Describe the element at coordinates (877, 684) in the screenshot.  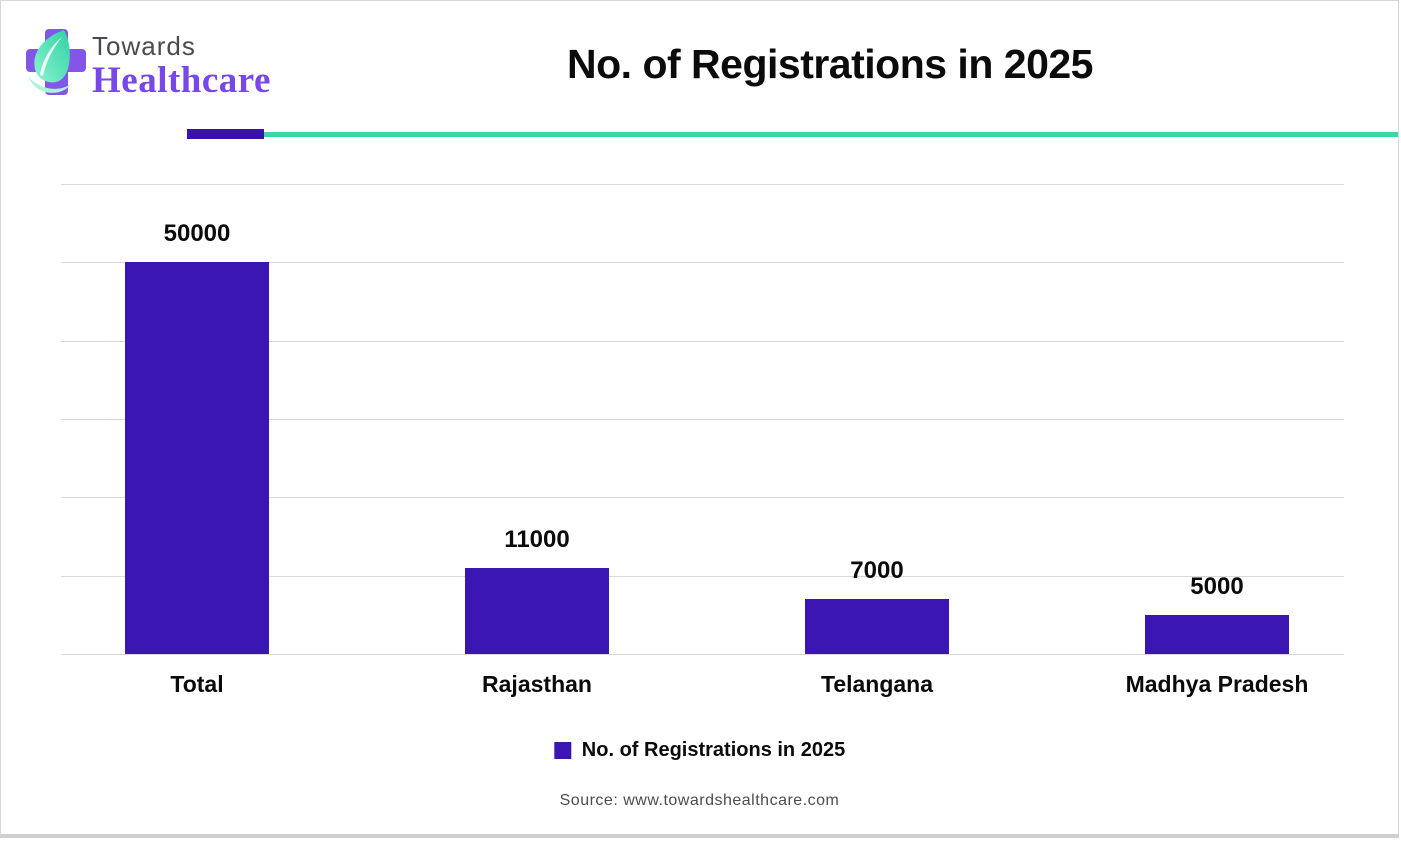
I see `x-axis-label: Telangana` at that location.